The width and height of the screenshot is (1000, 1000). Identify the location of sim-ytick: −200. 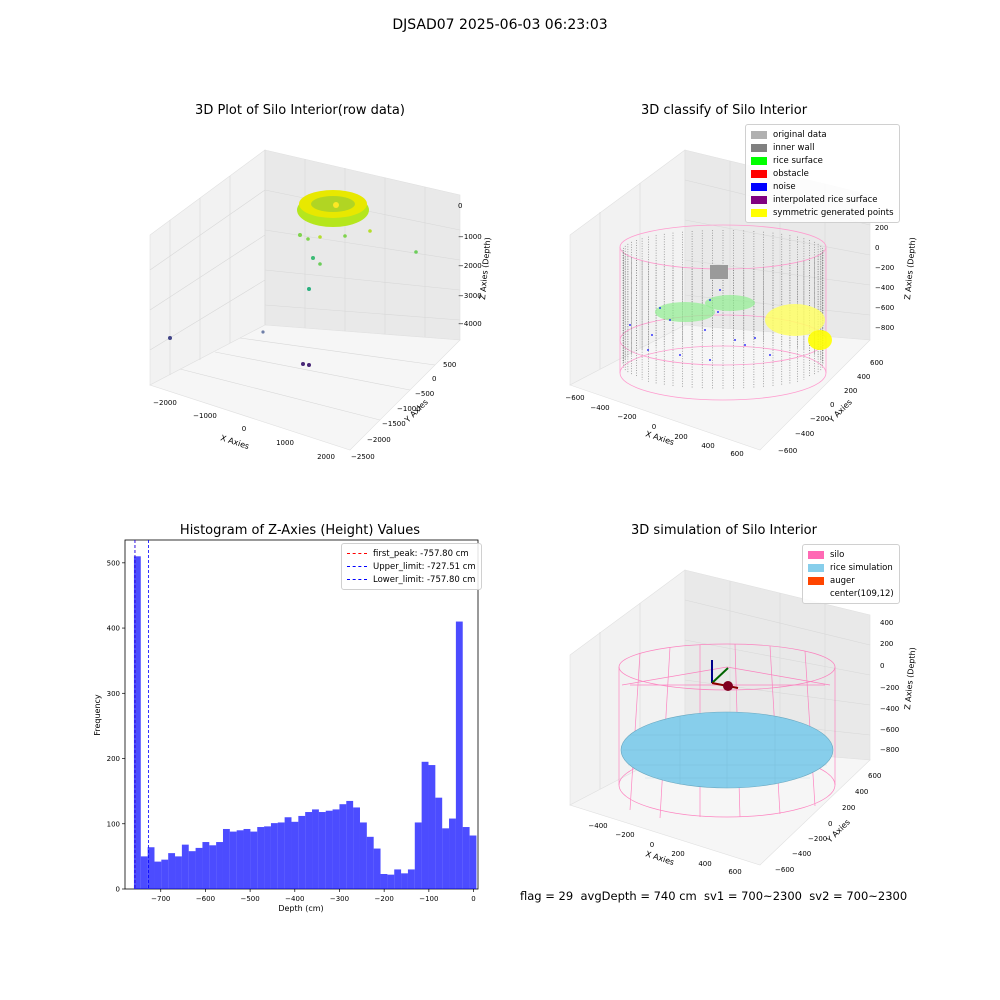
(817, 839).